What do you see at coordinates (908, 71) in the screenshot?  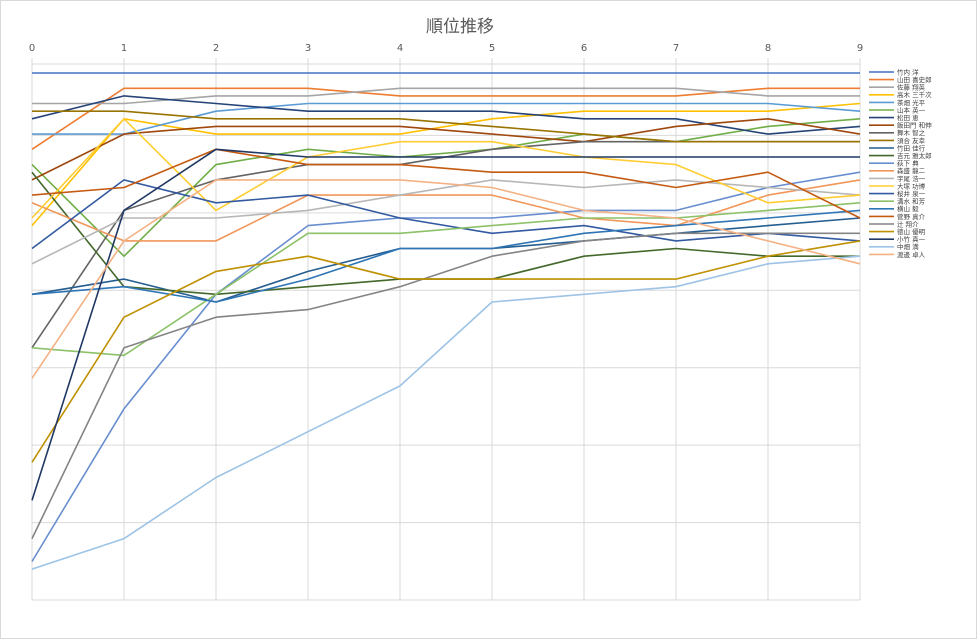 I see `legend-label: 竹内 洋` at bounding box center [908, 71].